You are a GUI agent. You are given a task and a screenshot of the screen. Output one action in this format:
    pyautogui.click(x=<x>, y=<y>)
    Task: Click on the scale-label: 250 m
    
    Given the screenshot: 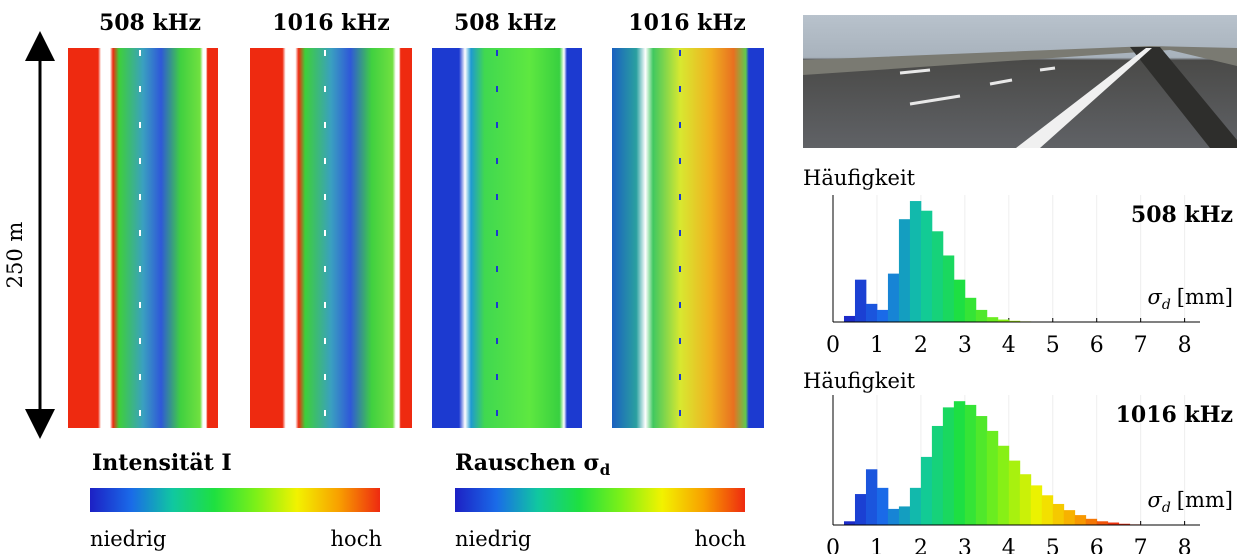 What is the action you would take?
    pyautogui.click(x=15, y=255)
    